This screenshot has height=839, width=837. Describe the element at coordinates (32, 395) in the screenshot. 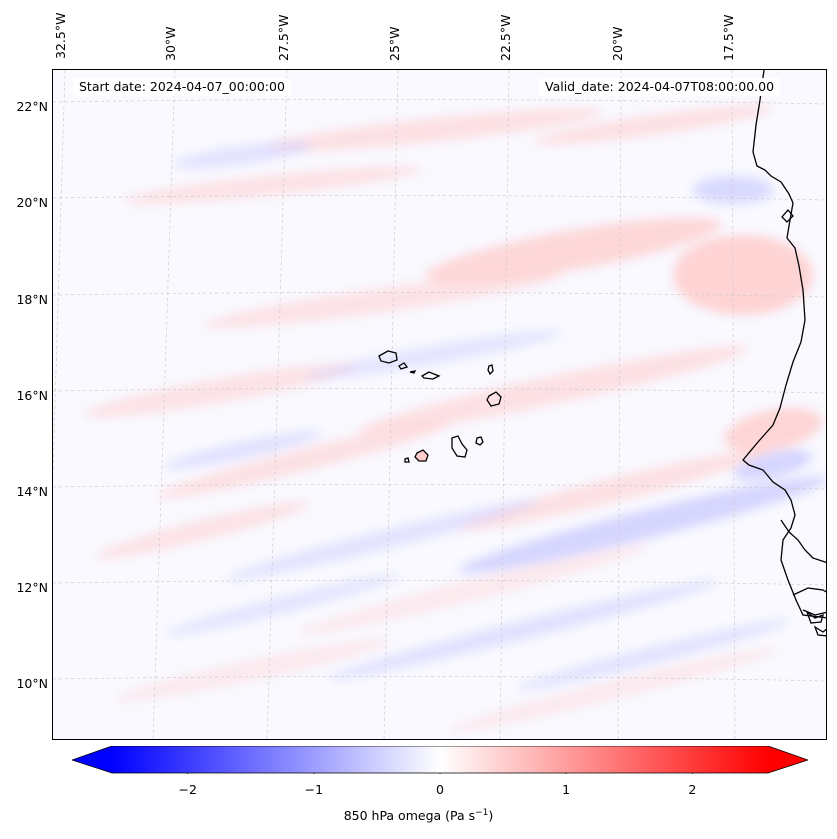

I see `lat-label-16n: 16°N` at that location.